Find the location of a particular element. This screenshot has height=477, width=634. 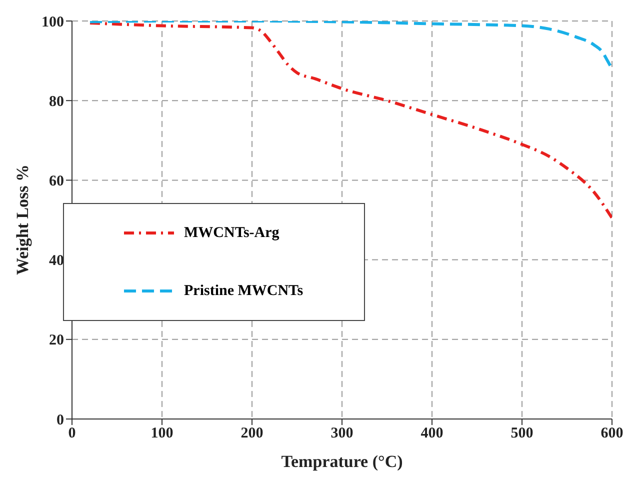

x-tick-label: 500 is located at coordinates (522, 434).